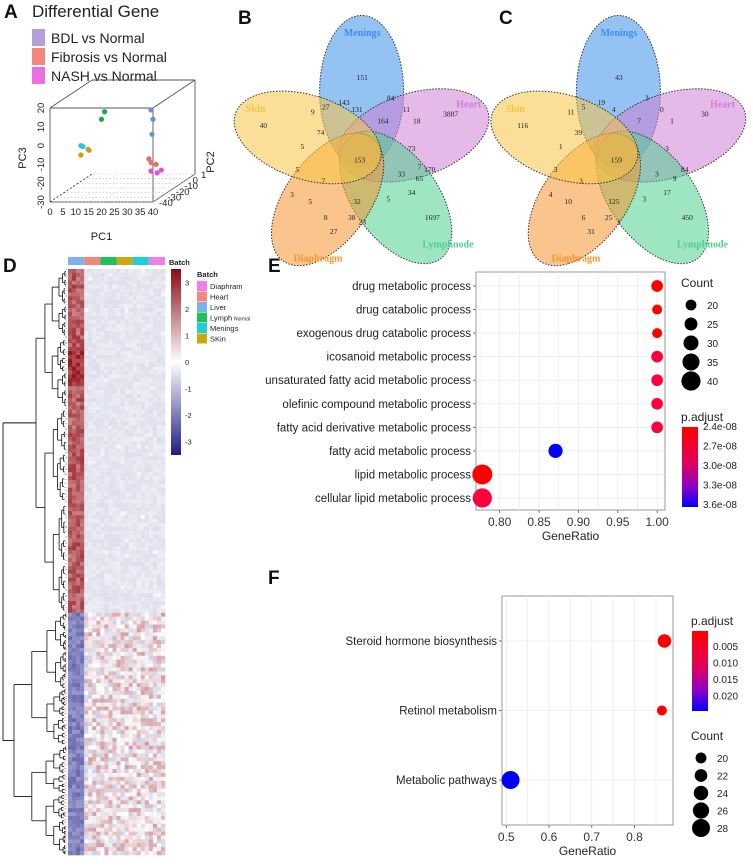  What do you see at coordinates (38, 37) in the screenshot?
I see `legend-swatch` at bounding box center [38, 37].